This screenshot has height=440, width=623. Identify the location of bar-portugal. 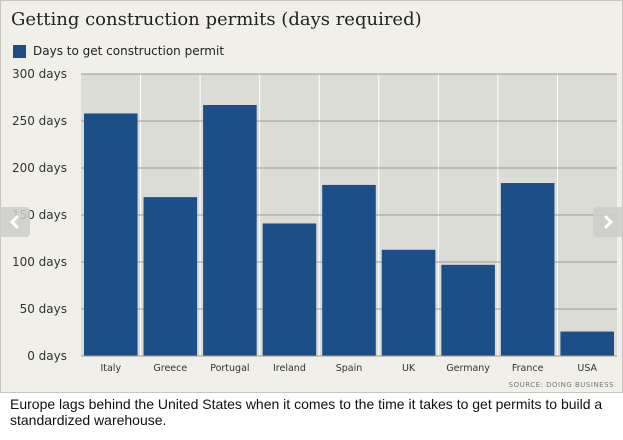
(230, 231).